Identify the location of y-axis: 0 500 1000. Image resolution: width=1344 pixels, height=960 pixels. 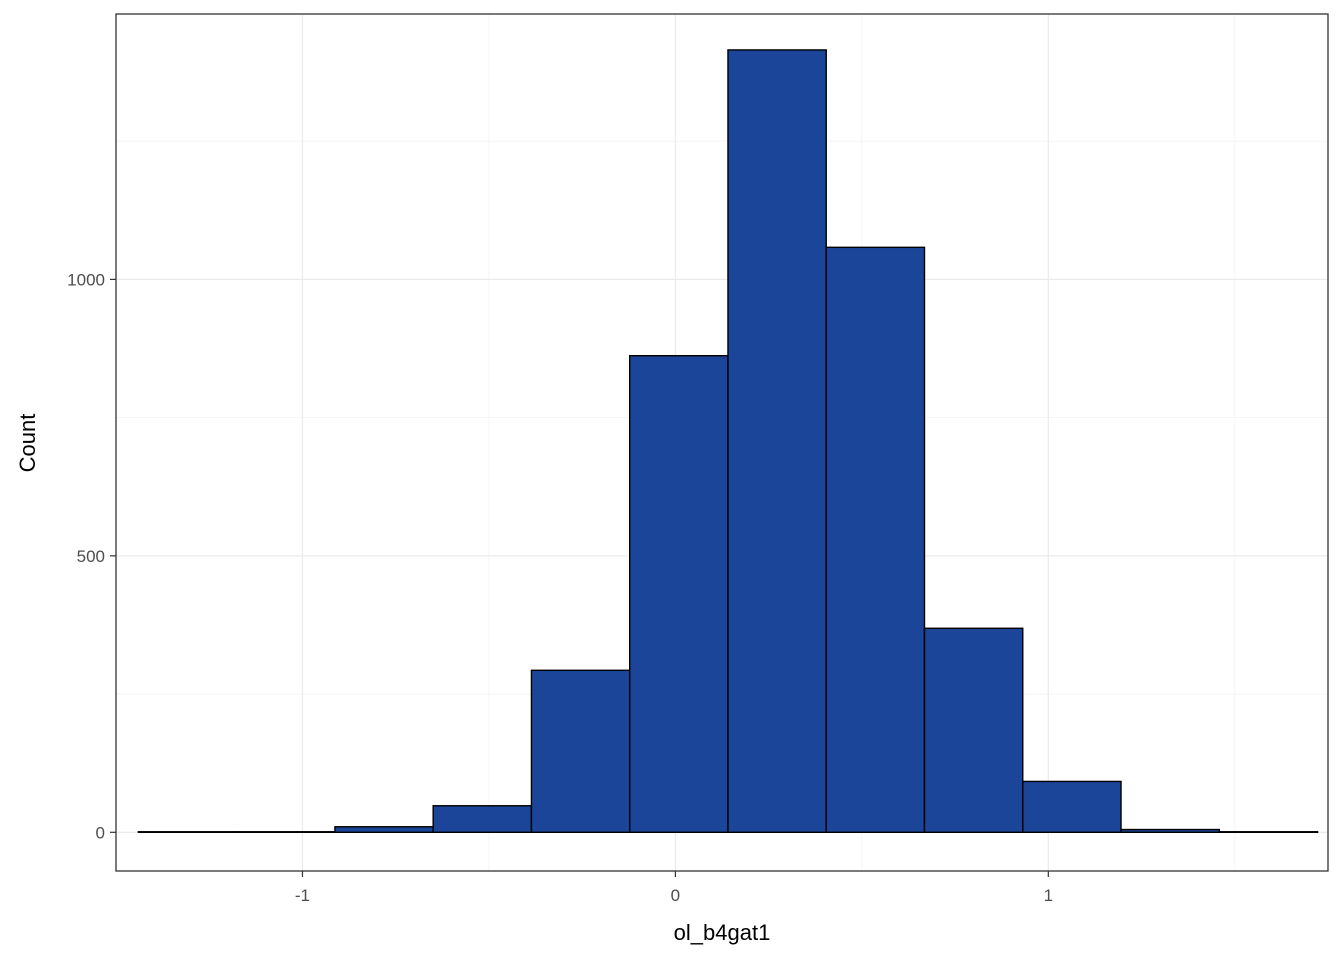
(91, 556).